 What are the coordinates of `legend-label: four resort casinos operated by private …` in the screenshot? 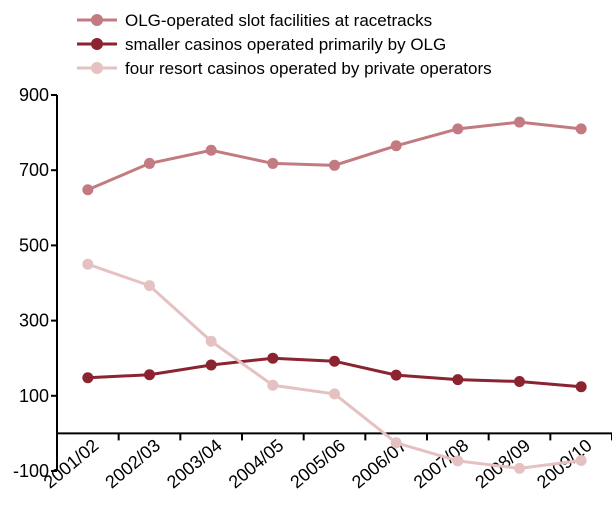 It's located at (308, 68).